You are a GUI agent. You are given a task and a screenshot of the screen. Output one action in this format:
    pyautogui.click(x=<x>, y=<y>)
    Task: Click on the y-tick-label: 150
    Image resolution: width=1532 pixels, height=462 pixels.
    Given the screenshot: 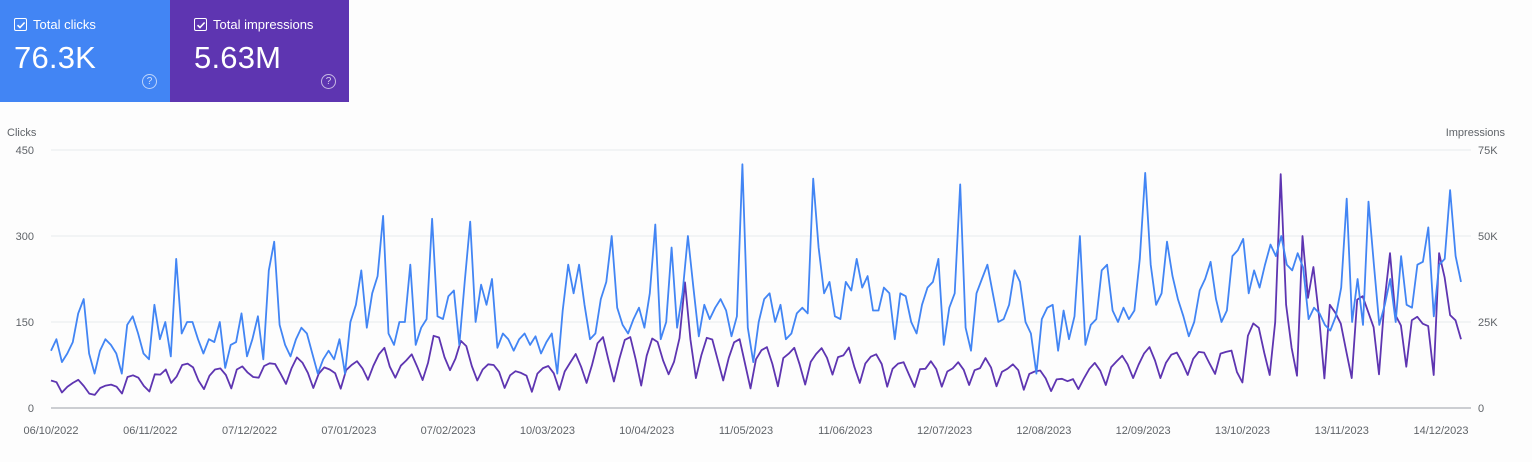 What is the action you would take?
    pyautogui.click(x=25, y=323)
    